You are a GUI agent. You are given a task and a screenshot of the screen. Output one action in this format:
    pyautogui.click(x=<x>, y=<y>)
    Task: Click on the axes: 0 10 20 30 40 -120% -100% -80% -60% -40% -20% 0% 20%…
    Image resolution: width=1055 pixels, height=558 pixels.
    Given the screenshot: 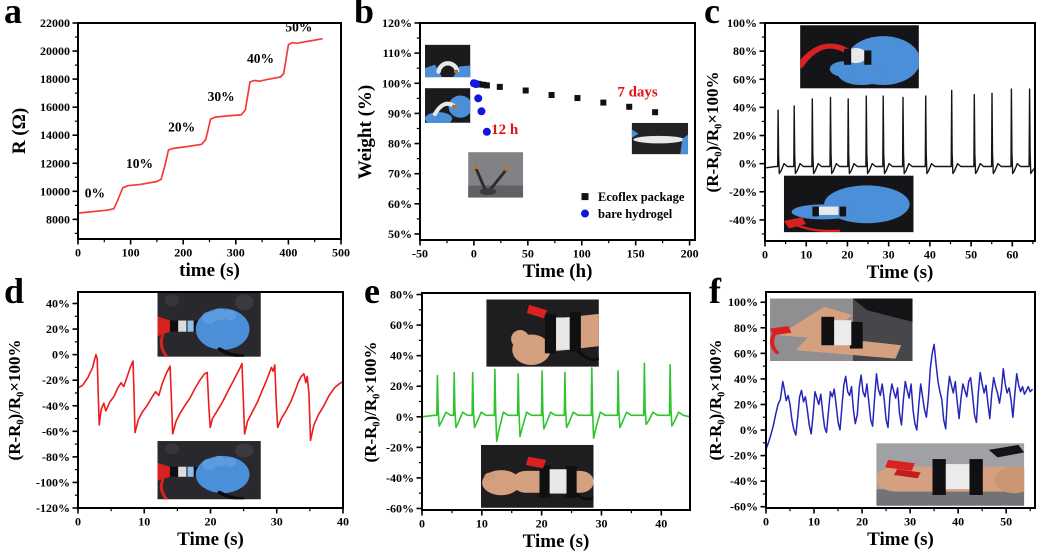 What is the action you would take?
    pyautogui.click(x=192, y=410)
    